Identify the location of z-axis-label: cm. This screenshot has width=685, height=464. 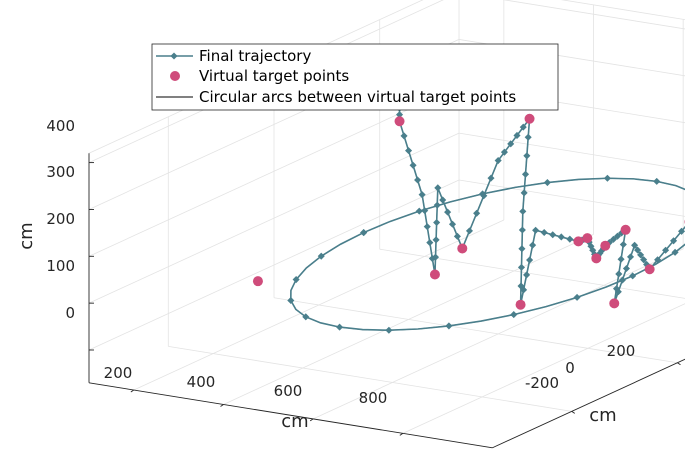
(26, 235).